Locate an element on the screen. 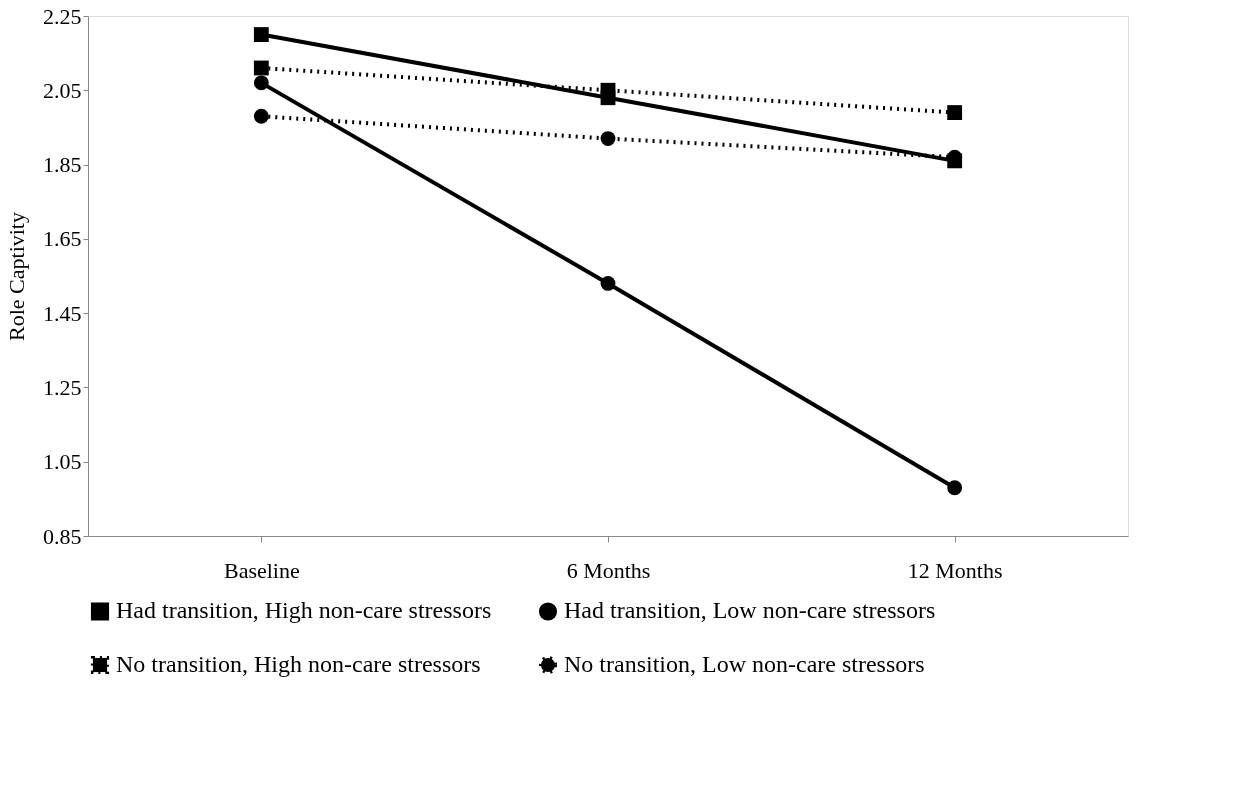  y-tick-label: 2.05 is located at coordinates (62, 90).